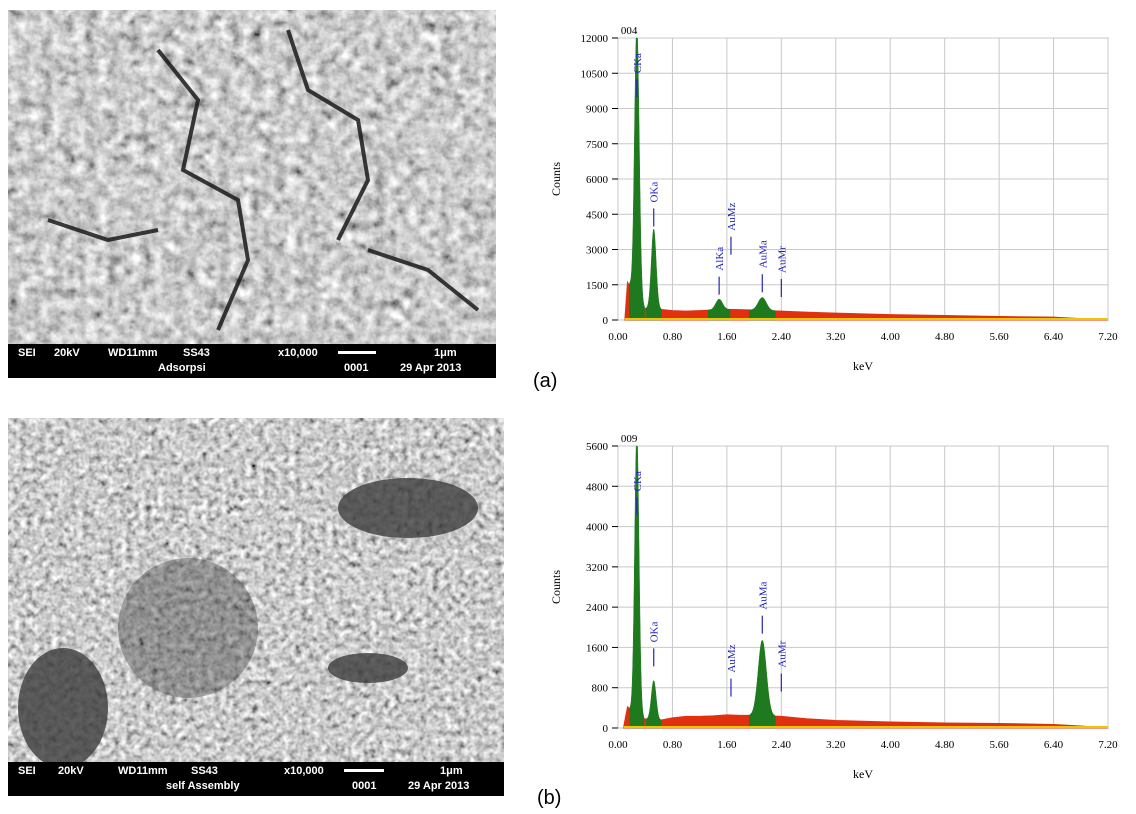  Describe the element at coordinates (597, 251) in the screenshot. I see `y-tick-label: 3000` at that location.